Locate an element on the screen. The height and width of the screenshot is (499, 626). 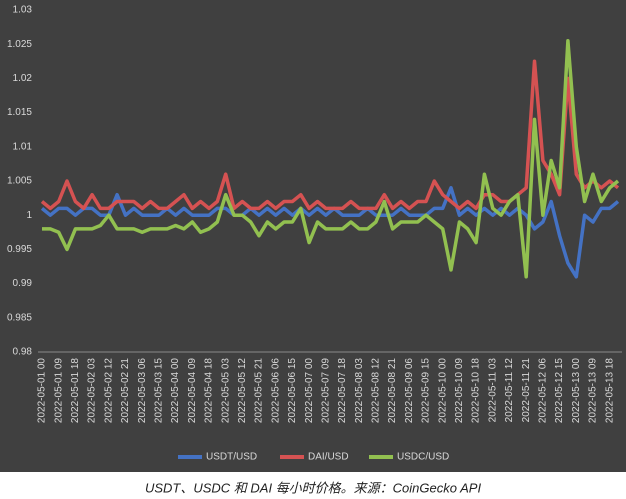
y-tick-label: 0.98 is located at coordinates (23, 352).